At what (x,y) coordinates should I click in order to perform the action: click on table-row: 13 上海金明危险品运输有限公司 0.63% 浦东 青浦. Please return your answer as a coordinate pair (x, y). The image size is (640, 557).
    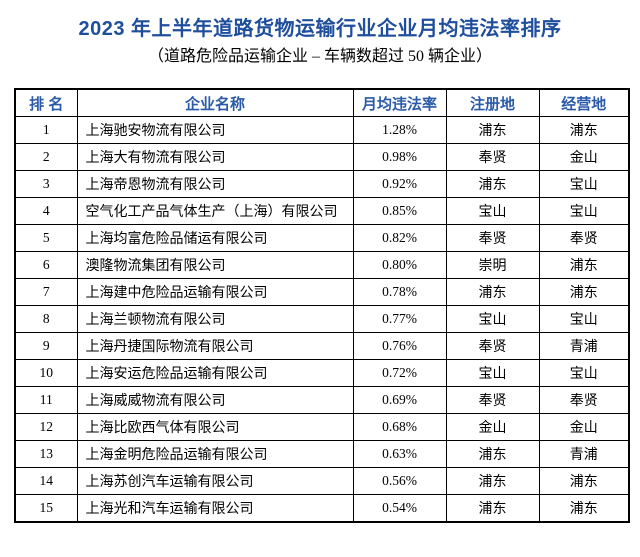
    Looking at the image, I should click on (322, 454).